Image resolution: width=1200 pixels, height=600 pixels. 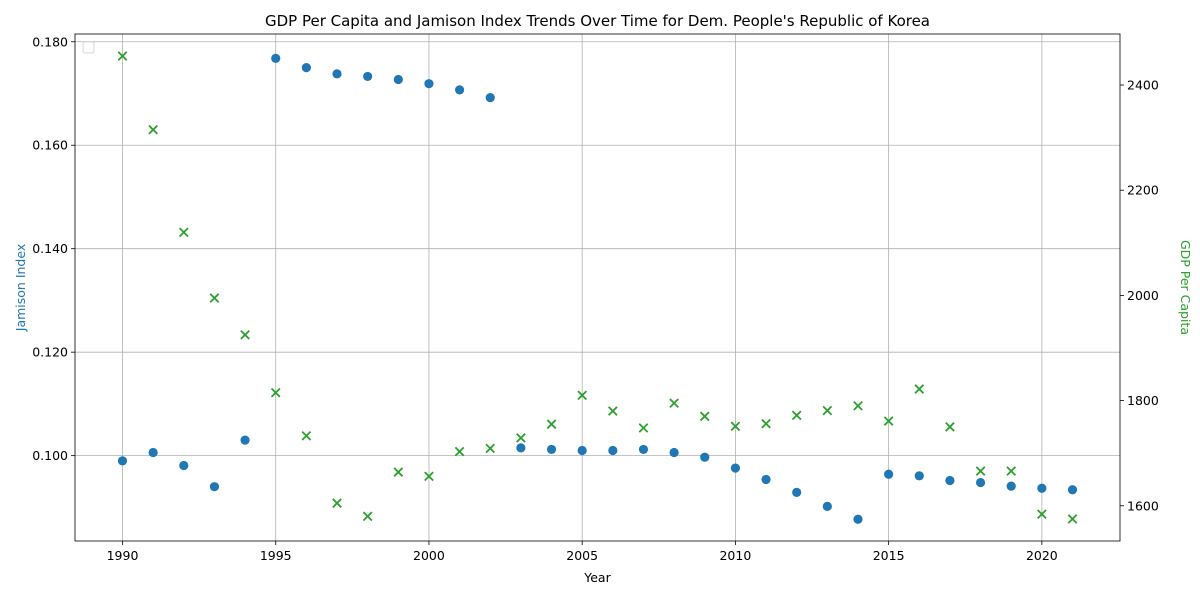 I want to click on left-y-tick-label: 0.100, so click(x=50, y=455).